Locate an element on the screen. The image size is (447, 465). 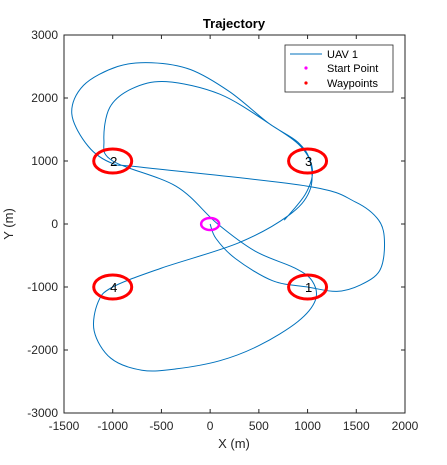
y-tick-label: -3000 is located at coordinates (42, 413).